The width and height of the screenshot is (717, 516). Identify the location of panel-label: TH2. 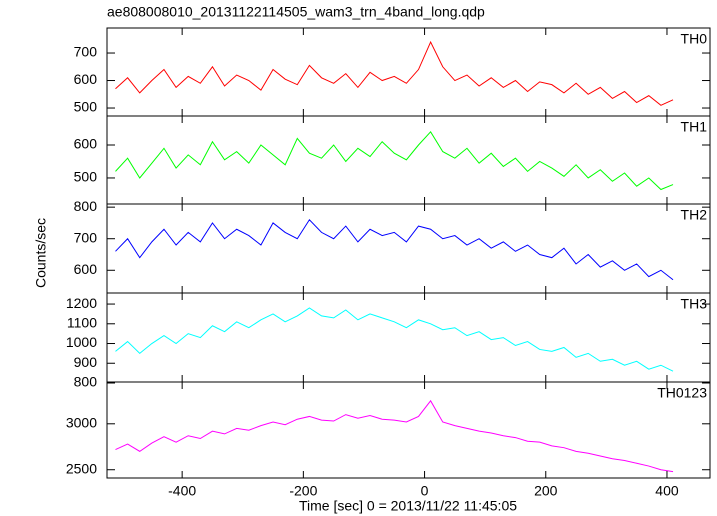
(694, 215).